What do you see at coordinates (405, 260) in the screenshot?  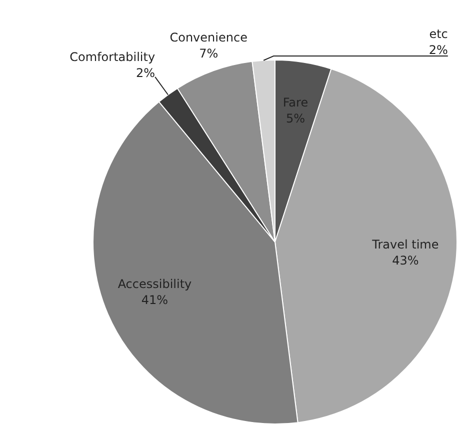 I see `data-label: 43%` at bounding box center [405, 260].